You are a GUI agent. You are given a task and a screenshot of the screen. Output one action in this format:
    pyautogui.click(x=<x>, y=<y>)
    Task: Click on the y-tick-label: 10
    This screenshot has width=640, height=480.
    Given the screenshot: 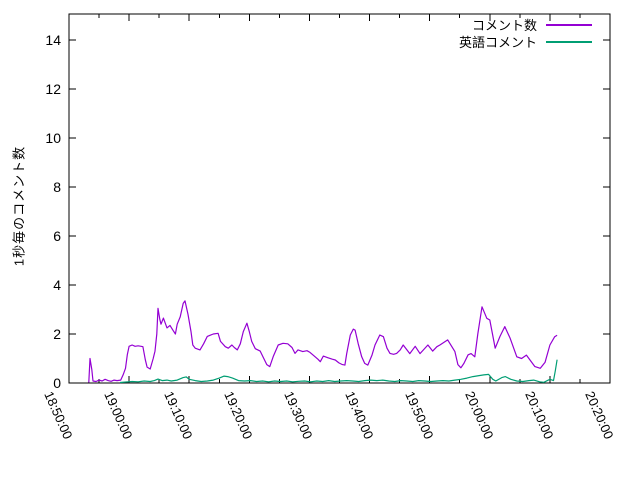 What is the action you would take?
    pyautogui.click(x=53, y=138)
    